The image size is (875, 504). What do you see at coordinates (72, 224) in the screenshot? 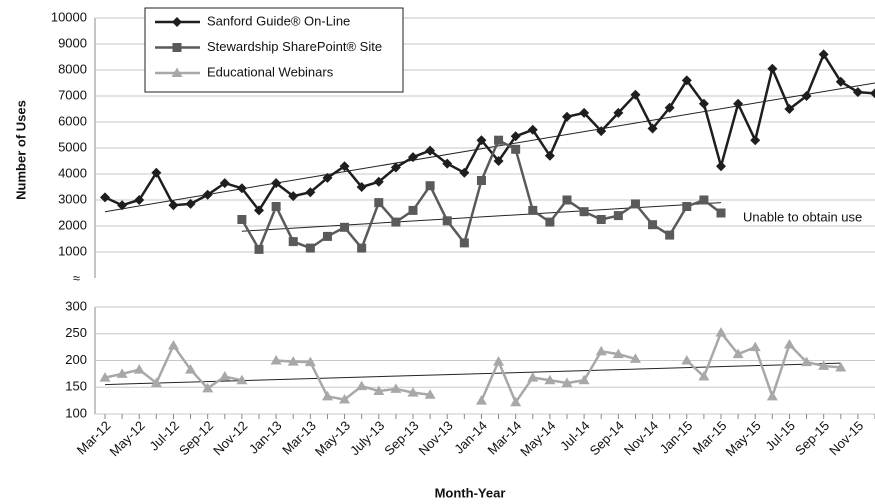
I see `y-tick-label: 2000` at bounding box center [72, 224].